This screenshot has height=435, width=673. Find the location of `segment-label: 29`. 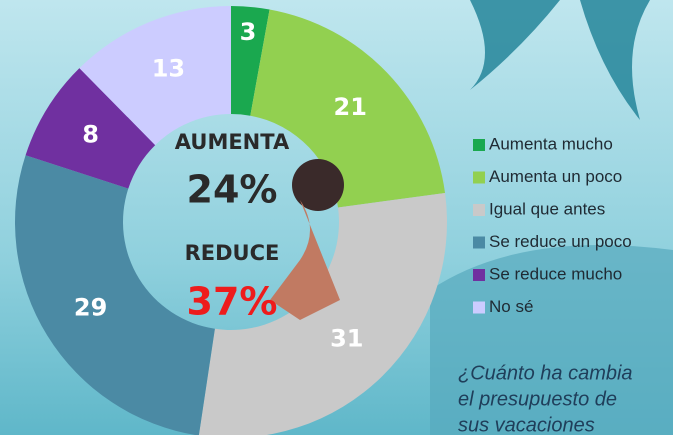

segment-label: 29 is located at coordinates (90, 308).